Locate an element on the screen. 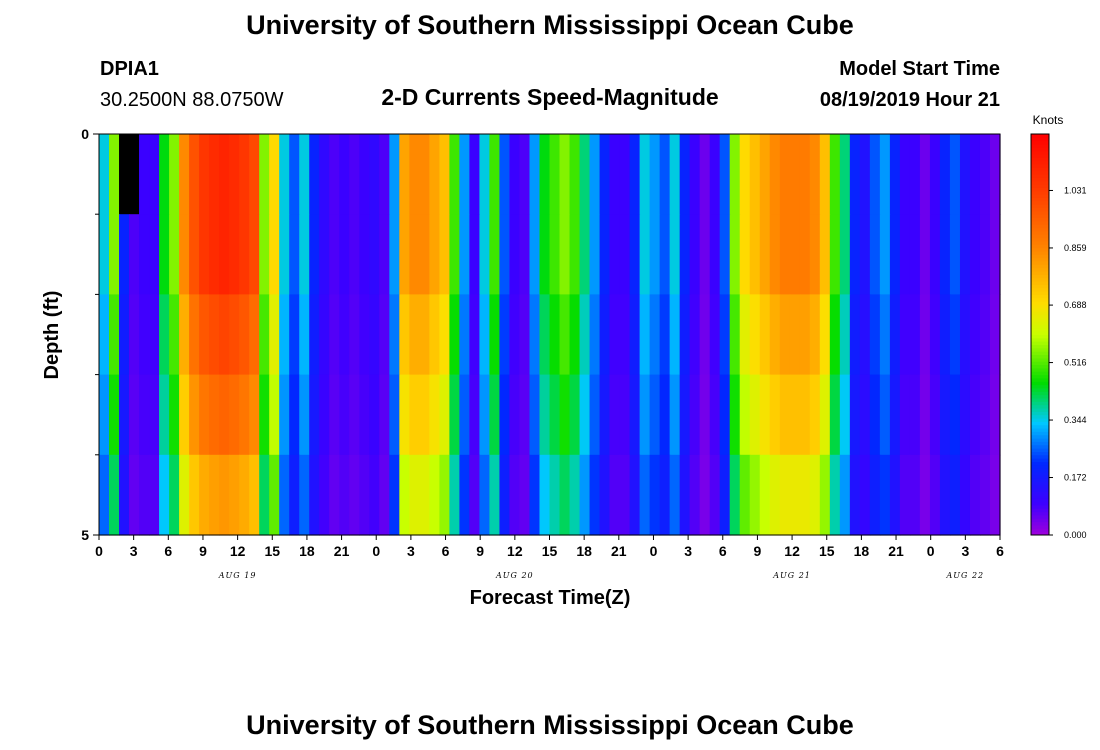  x-tick-label: 18 is located at coordinates (584, 551).